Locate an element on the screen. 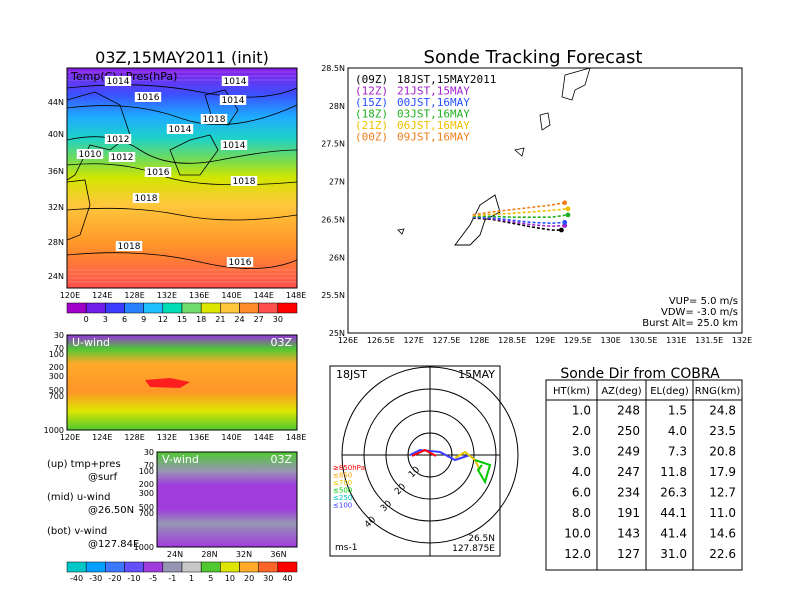  polar-unit: ms-1 is located at coordinates (346, 548).